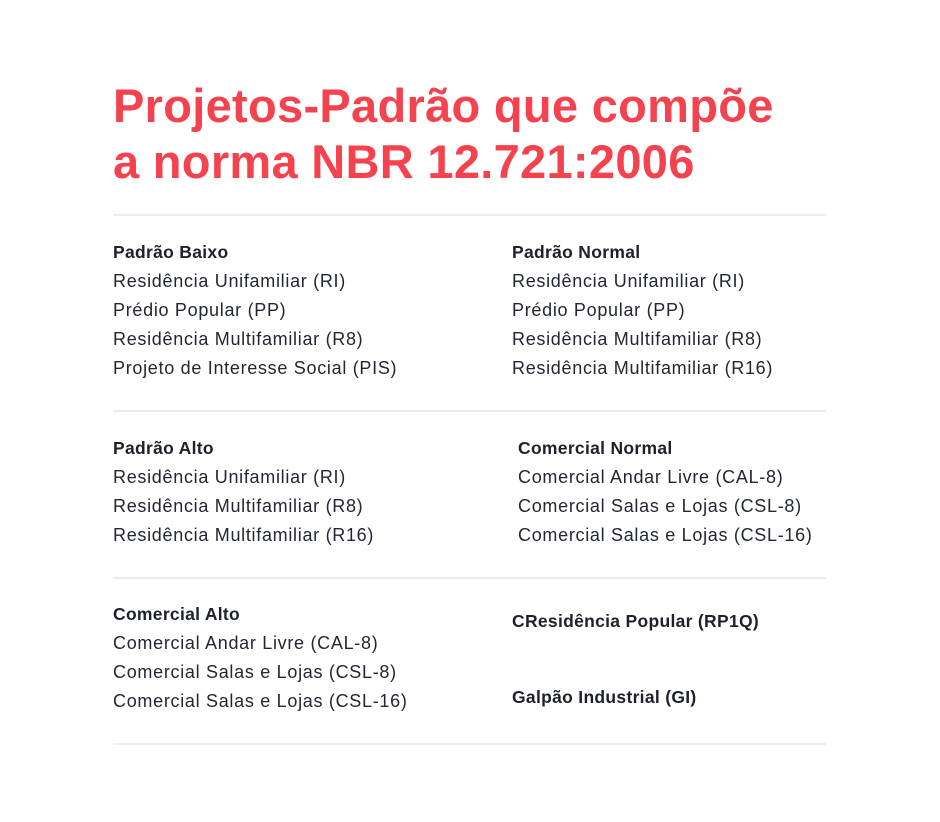  What do you see at coordinates (595, 448) in the screenshot?
I see `section-heading: Comercial Normal` at bounding box center [595, 448].